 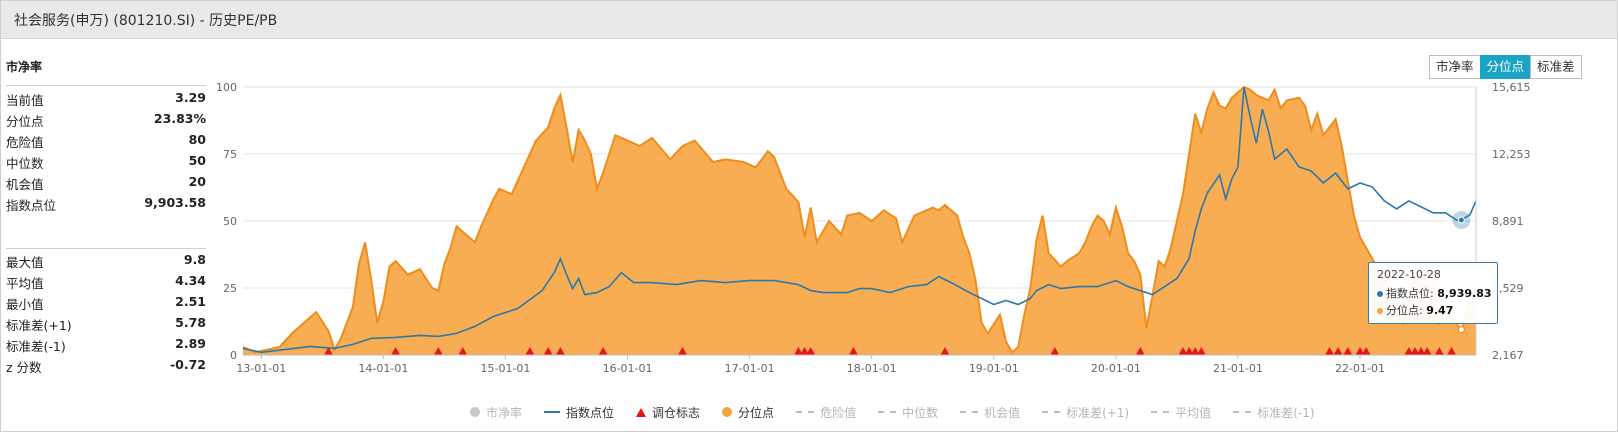 I want to click on pb-legend-item: 市净率, so click(x=496, y=412).